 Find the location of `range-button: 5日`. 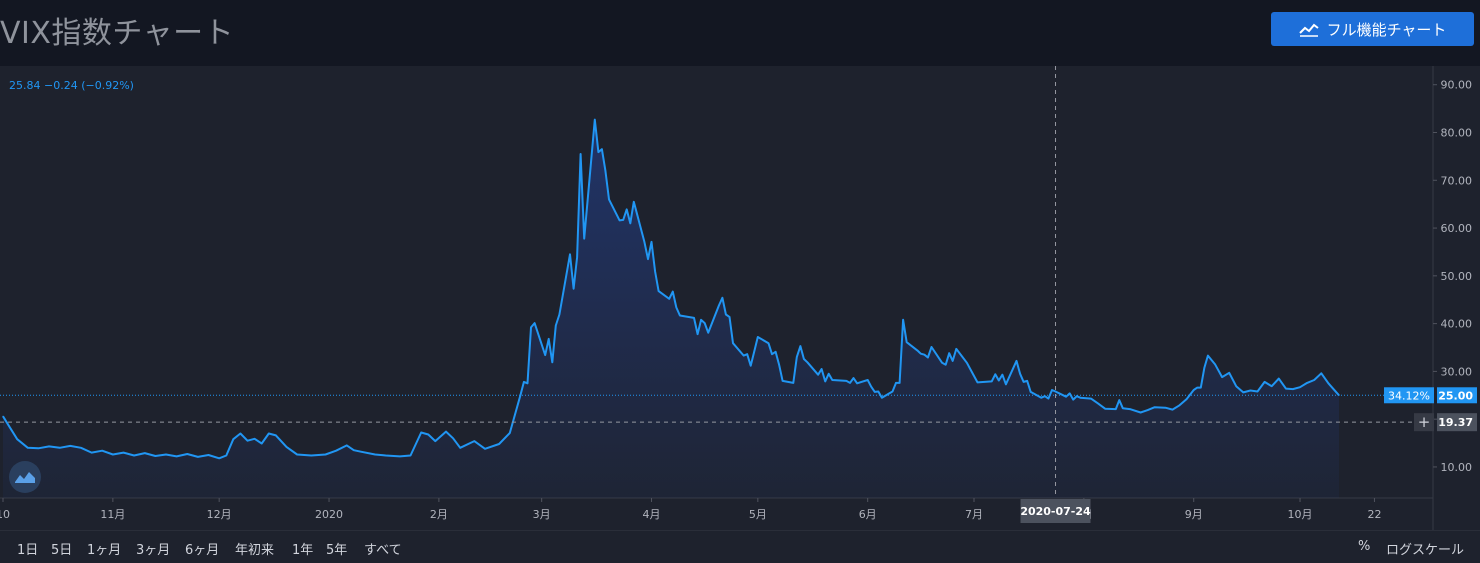

range-button: 5日 is located at coordinates (62, 550).